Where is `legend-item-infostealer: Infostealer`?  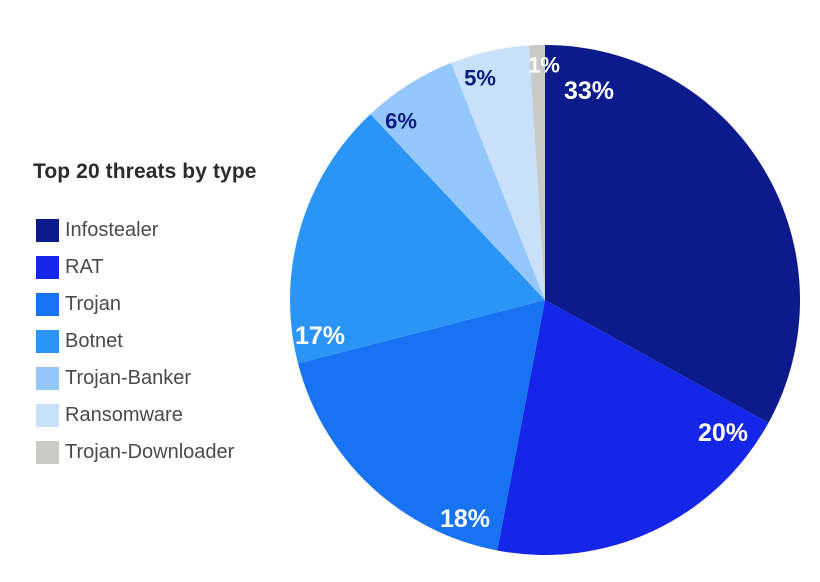 legend-item-infostealer: Infostealer is located at coordinates (135, 230).